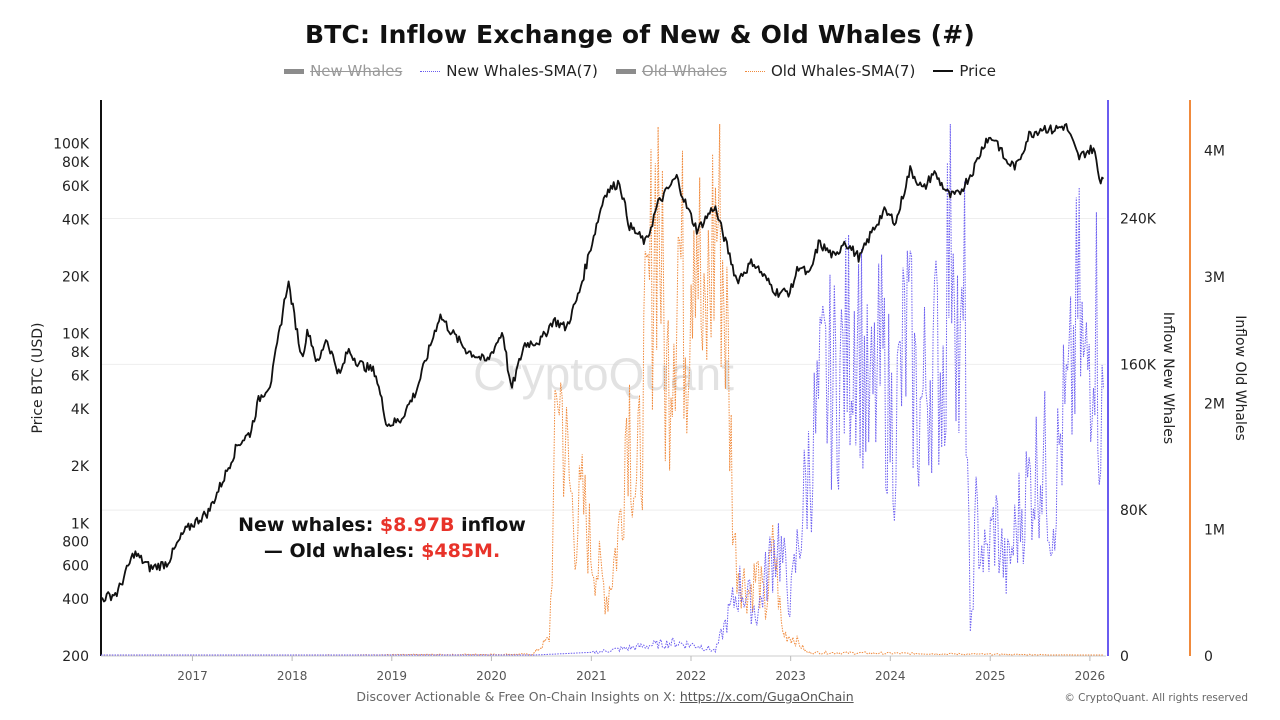  What do you see at coordinates (691, 676) in the screenshot?
I see `x-tick-label-5: 2022` at bounding box center [691, 676].